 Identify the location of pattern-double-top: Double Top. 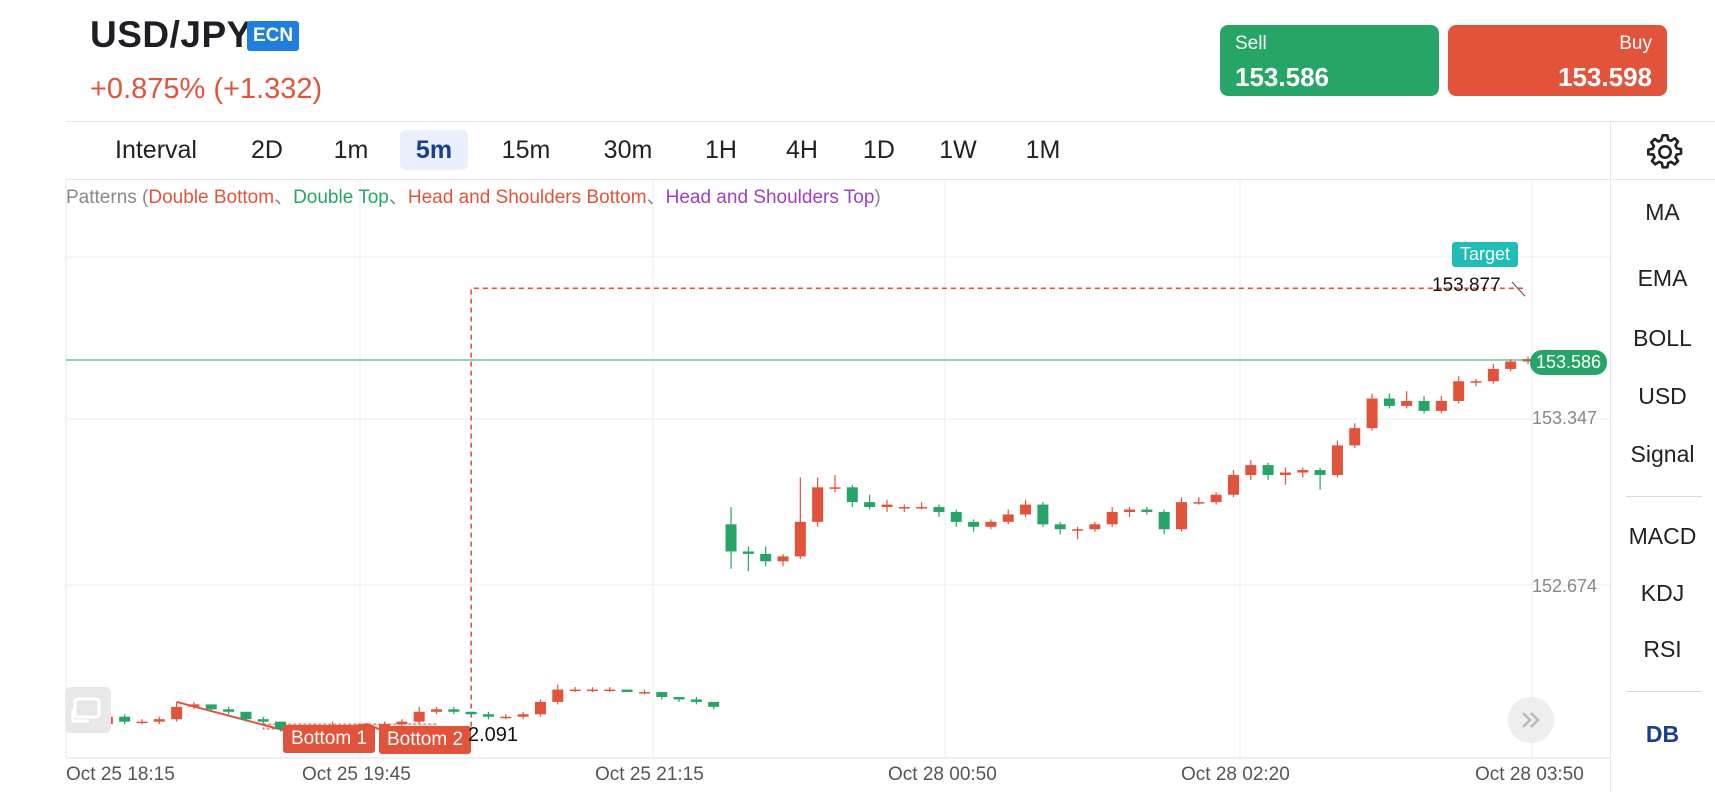
(341, 197).